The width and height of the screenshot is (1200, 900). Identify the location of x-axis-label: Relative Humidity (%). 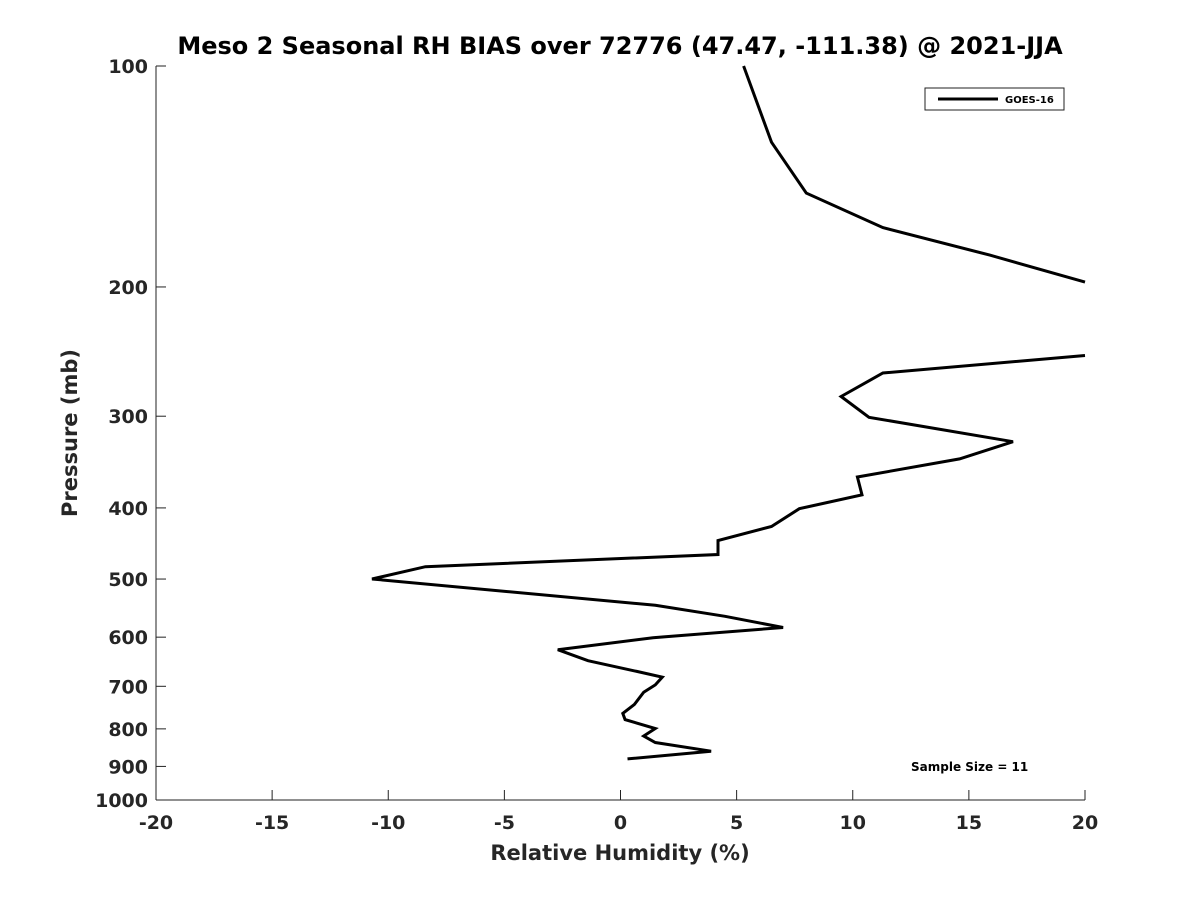
(619, 853).